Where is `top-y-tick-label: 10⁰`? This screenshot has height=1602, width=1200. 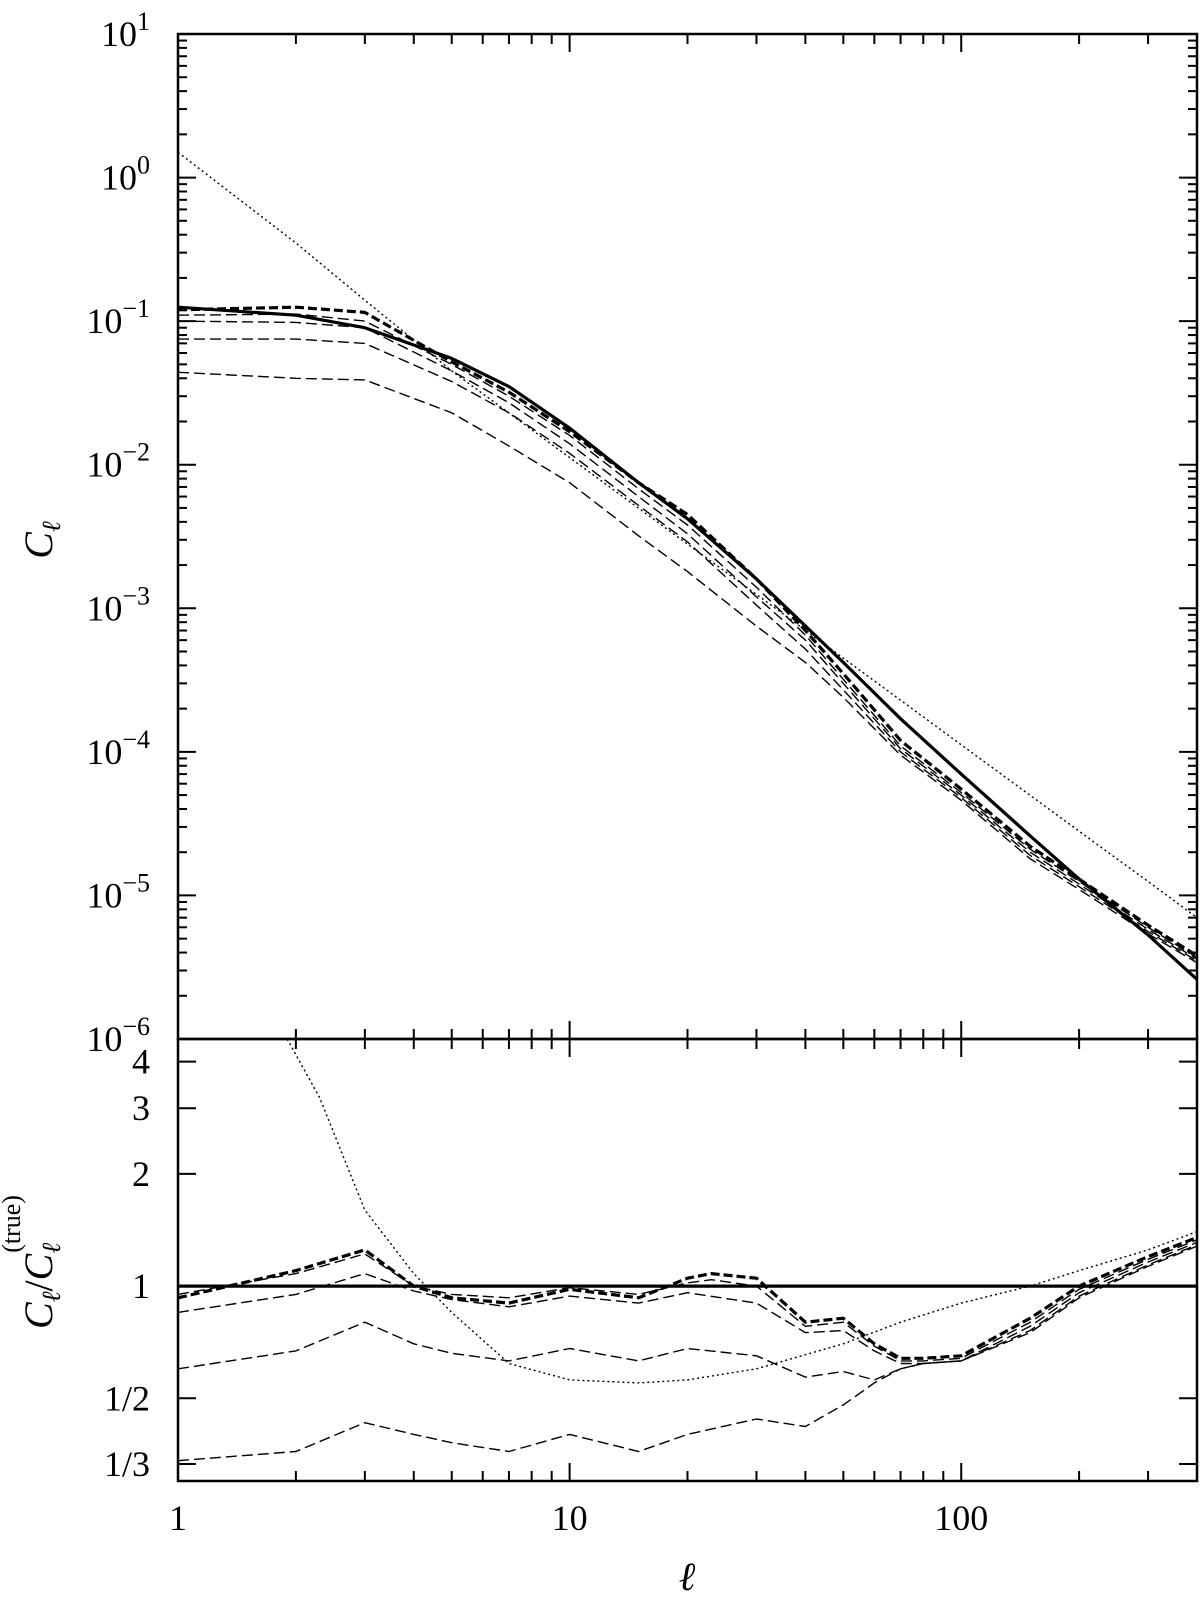 top-y-tick-label: 10⁰ is located at coordinates (125, 174).